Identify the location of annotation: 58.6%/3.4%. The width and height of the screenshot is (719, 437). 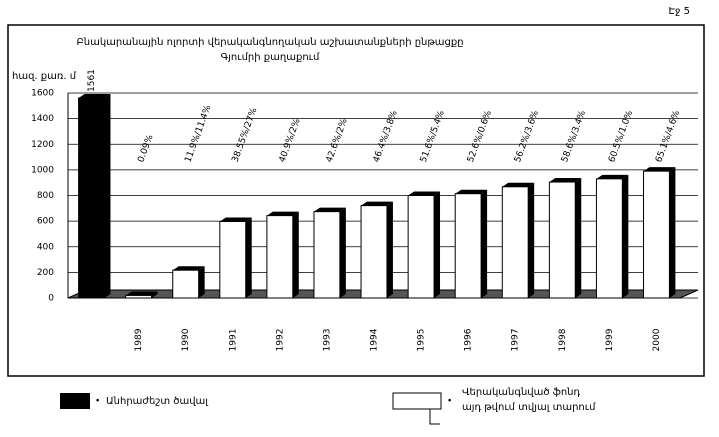
(574, 136).